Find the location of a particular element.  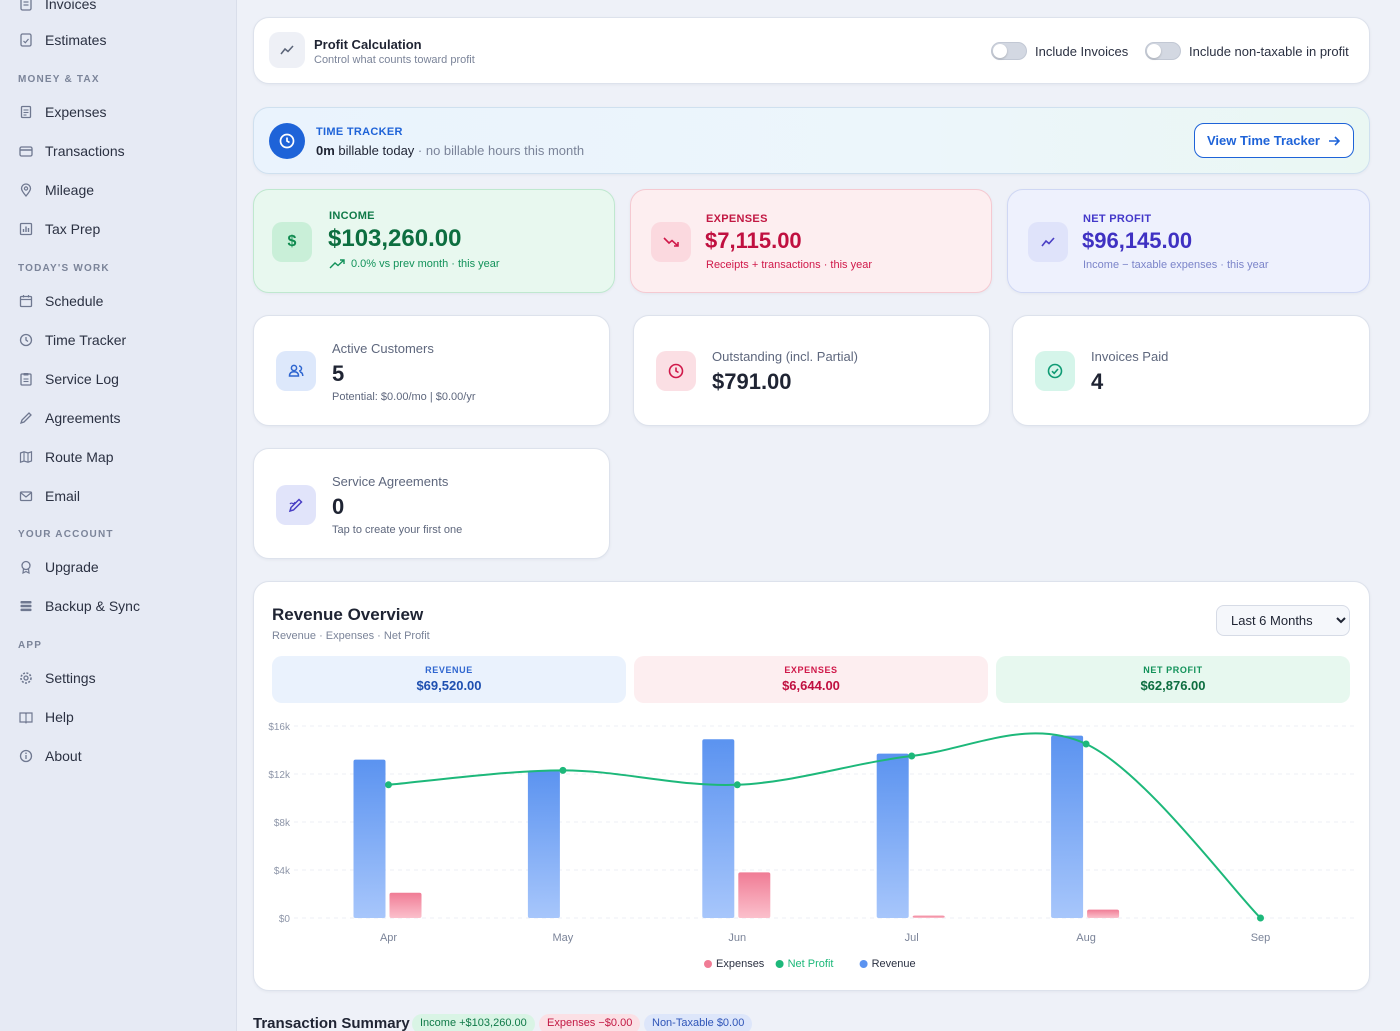

profit-calc-title: Profit Calculation is located at coordinates (368, 44).